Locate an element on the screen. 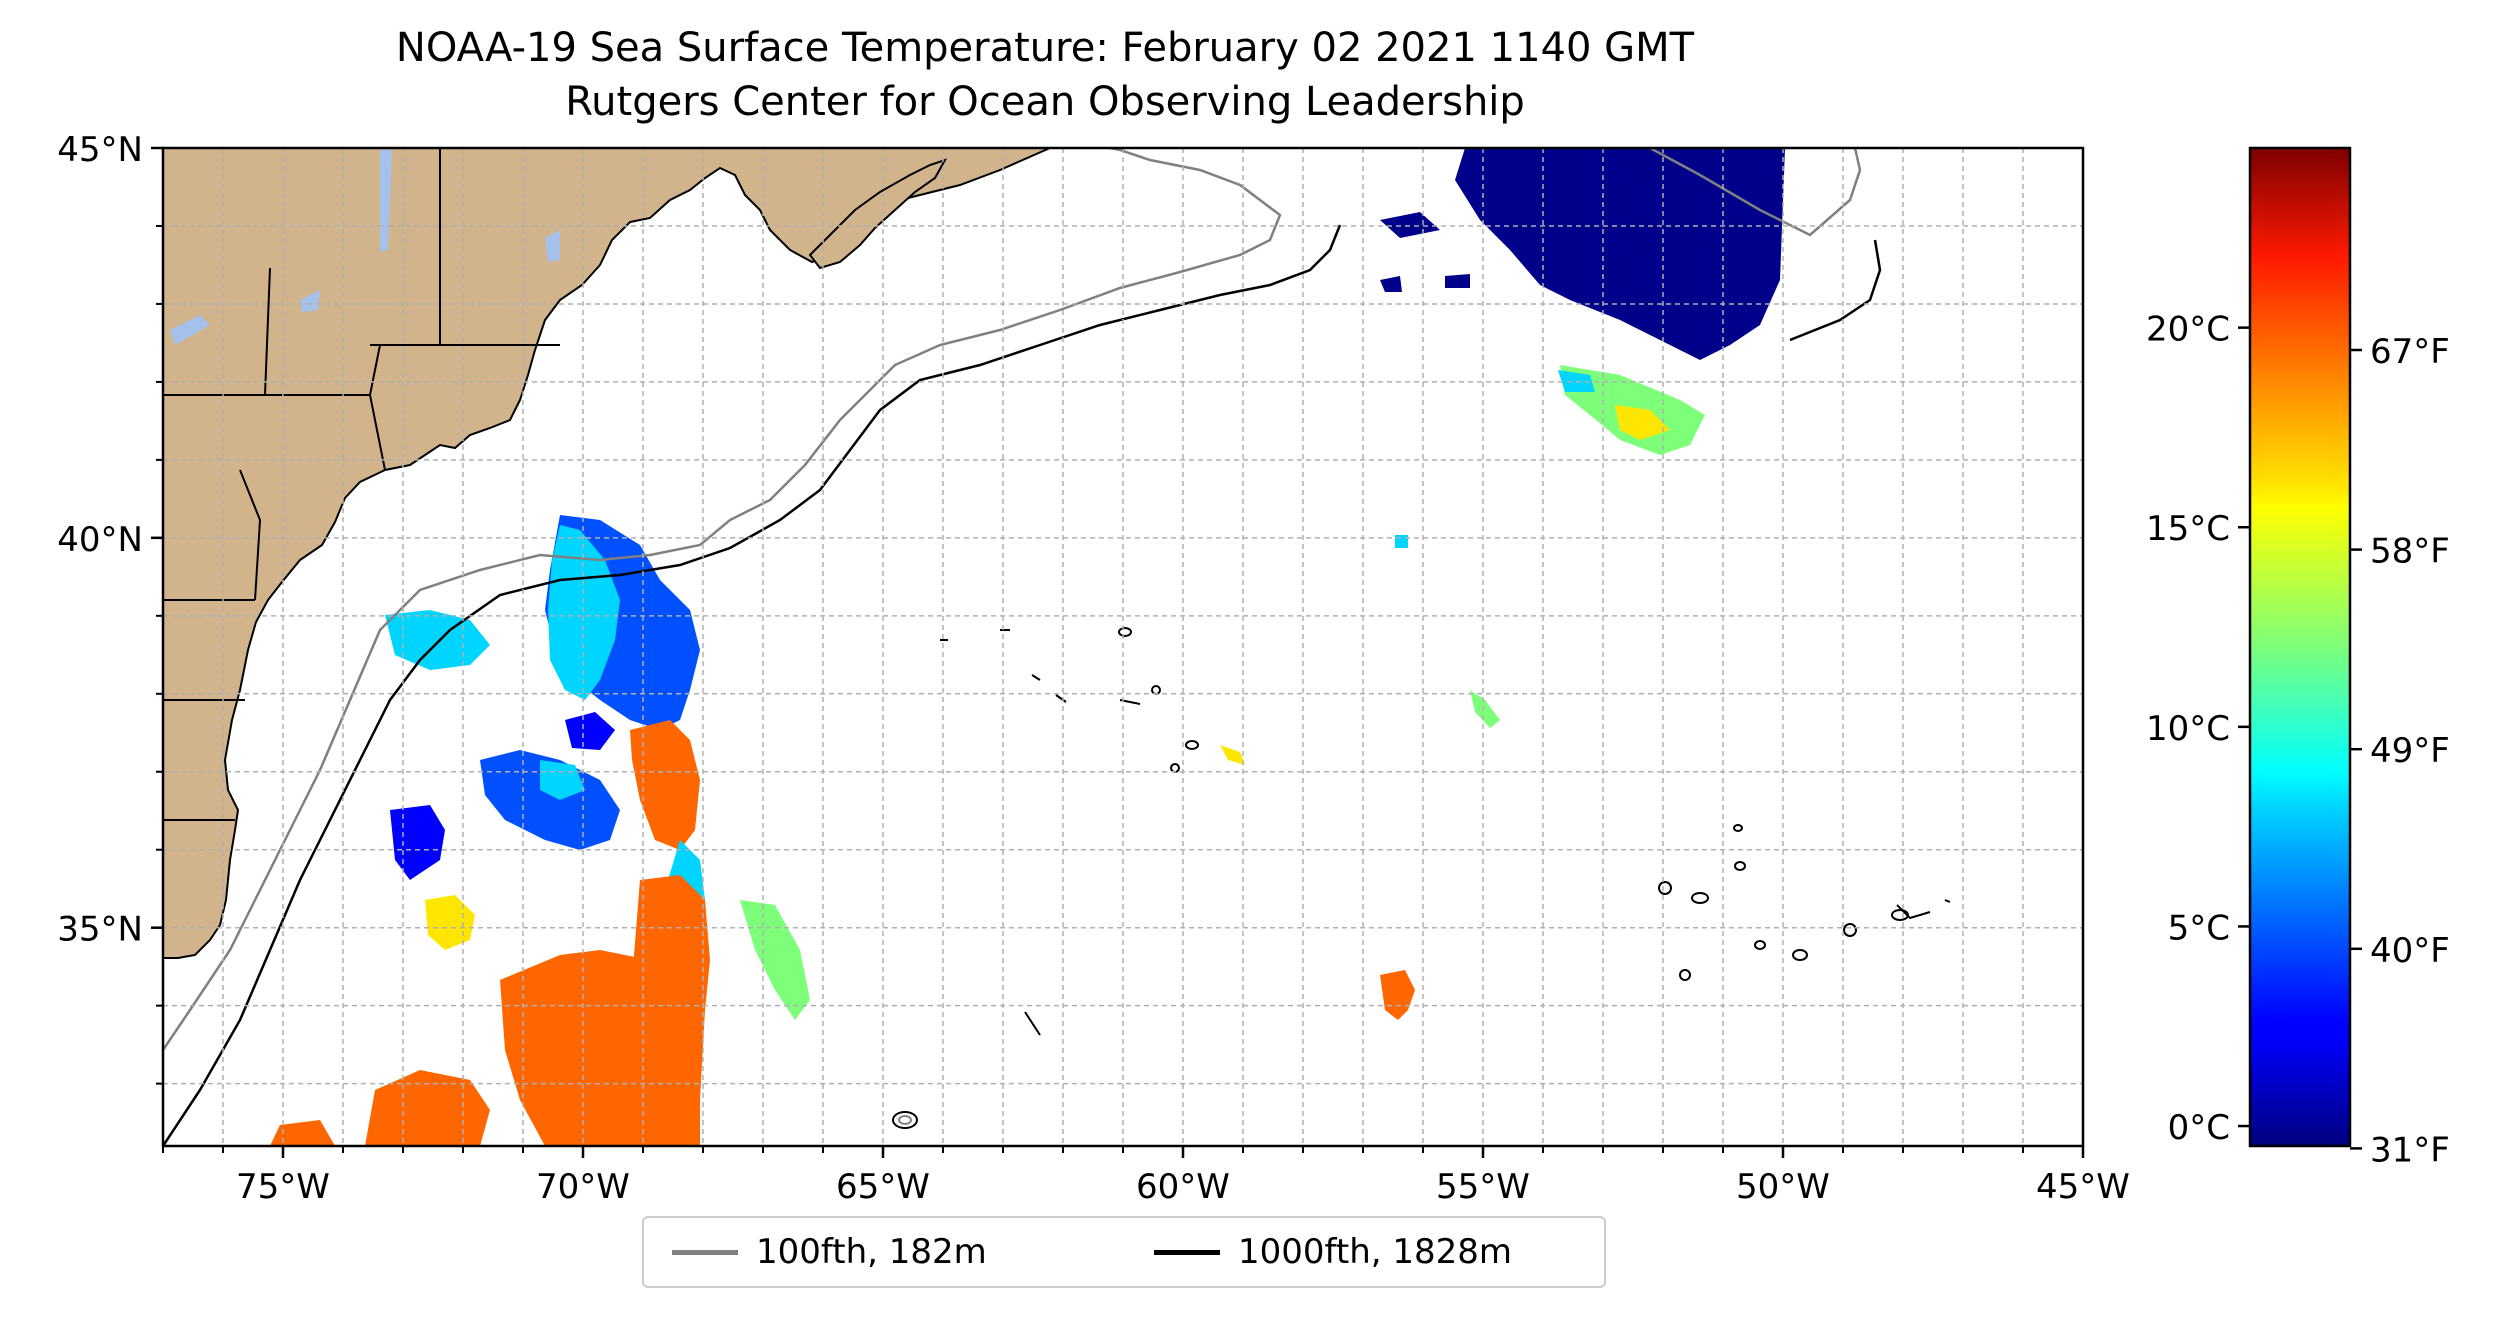 This screenshot has height=1318, width=2502. lon-tick-label: 50°W is located at coordinates (1783, 1187).